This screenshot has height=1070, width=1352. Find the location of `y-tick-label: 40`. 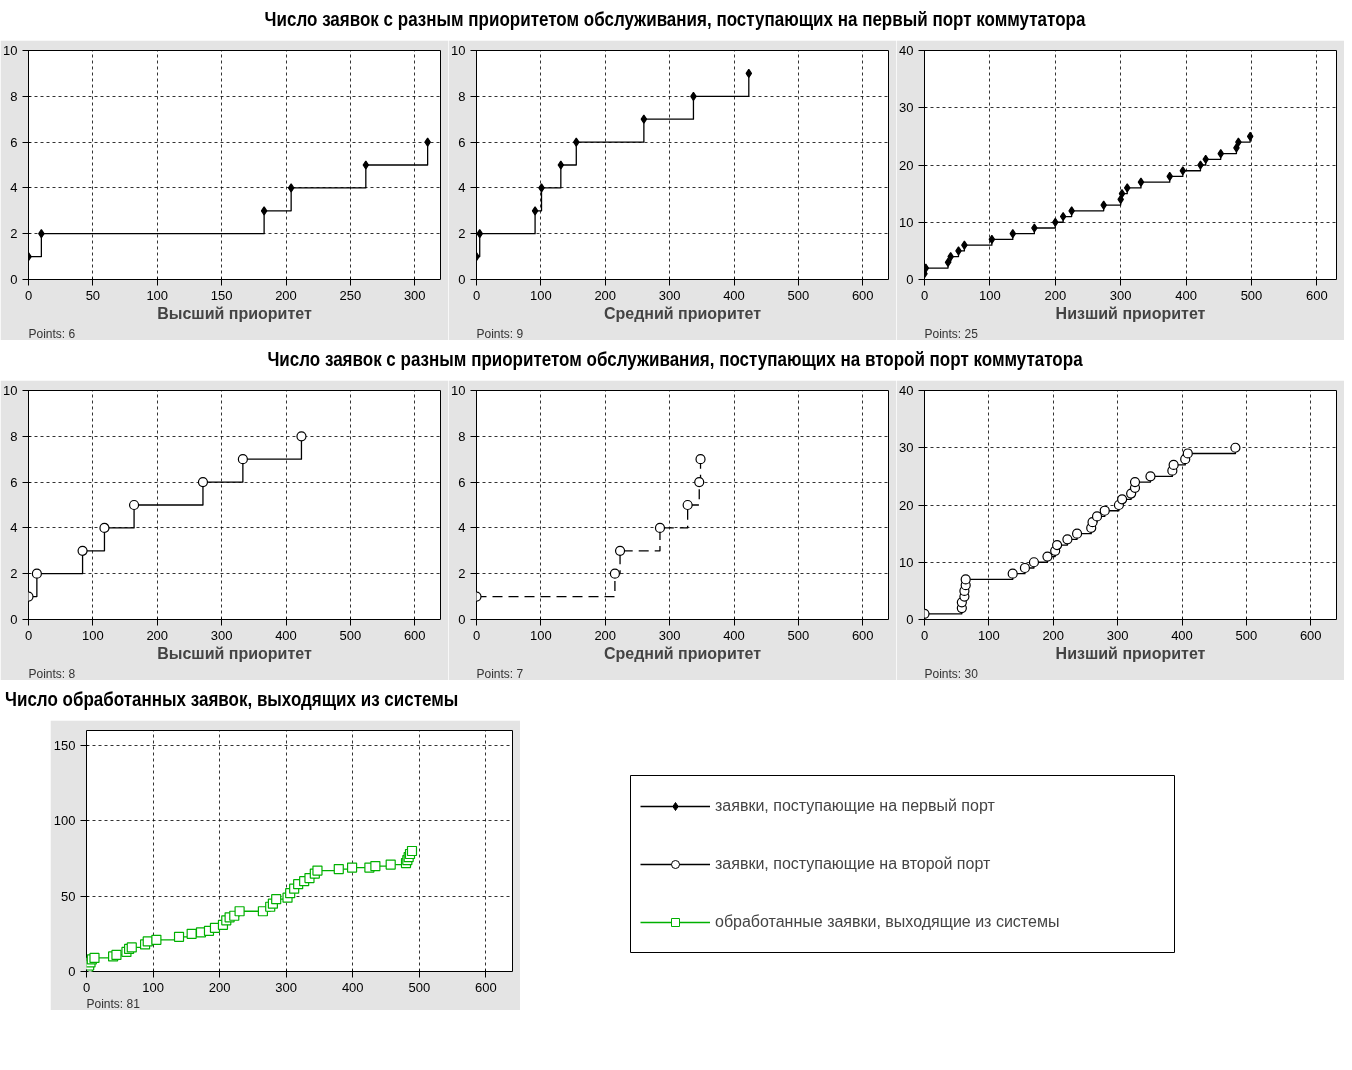

y-tick-label: 40 is located at coordinates (906, 50).